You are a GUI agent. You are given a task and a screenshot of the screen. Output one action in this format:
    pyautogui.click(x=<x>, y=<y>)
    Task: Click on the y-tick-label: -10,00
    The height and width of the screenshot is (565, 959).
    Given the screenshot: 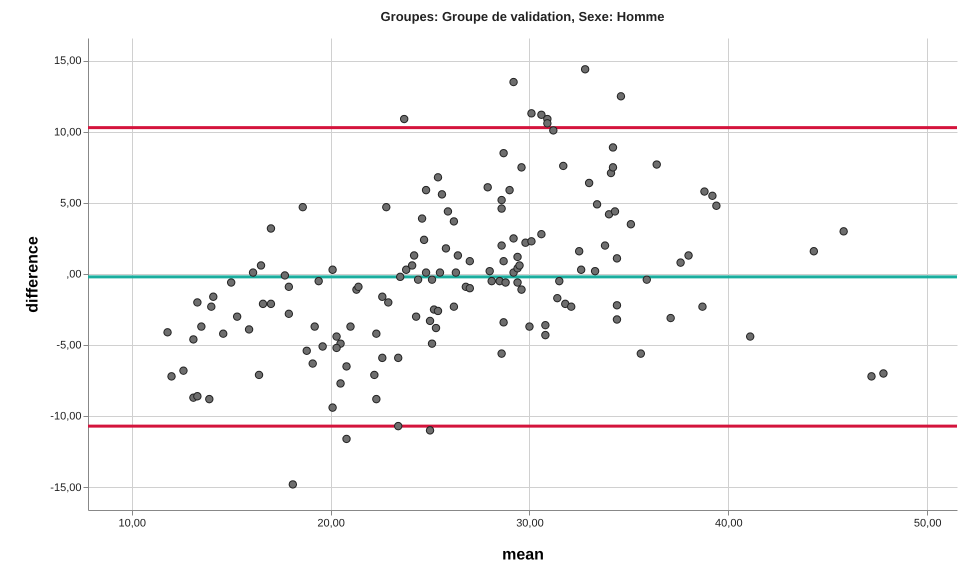 What is the action you would take?
    pyautogui.click(x=66, y=416)
    